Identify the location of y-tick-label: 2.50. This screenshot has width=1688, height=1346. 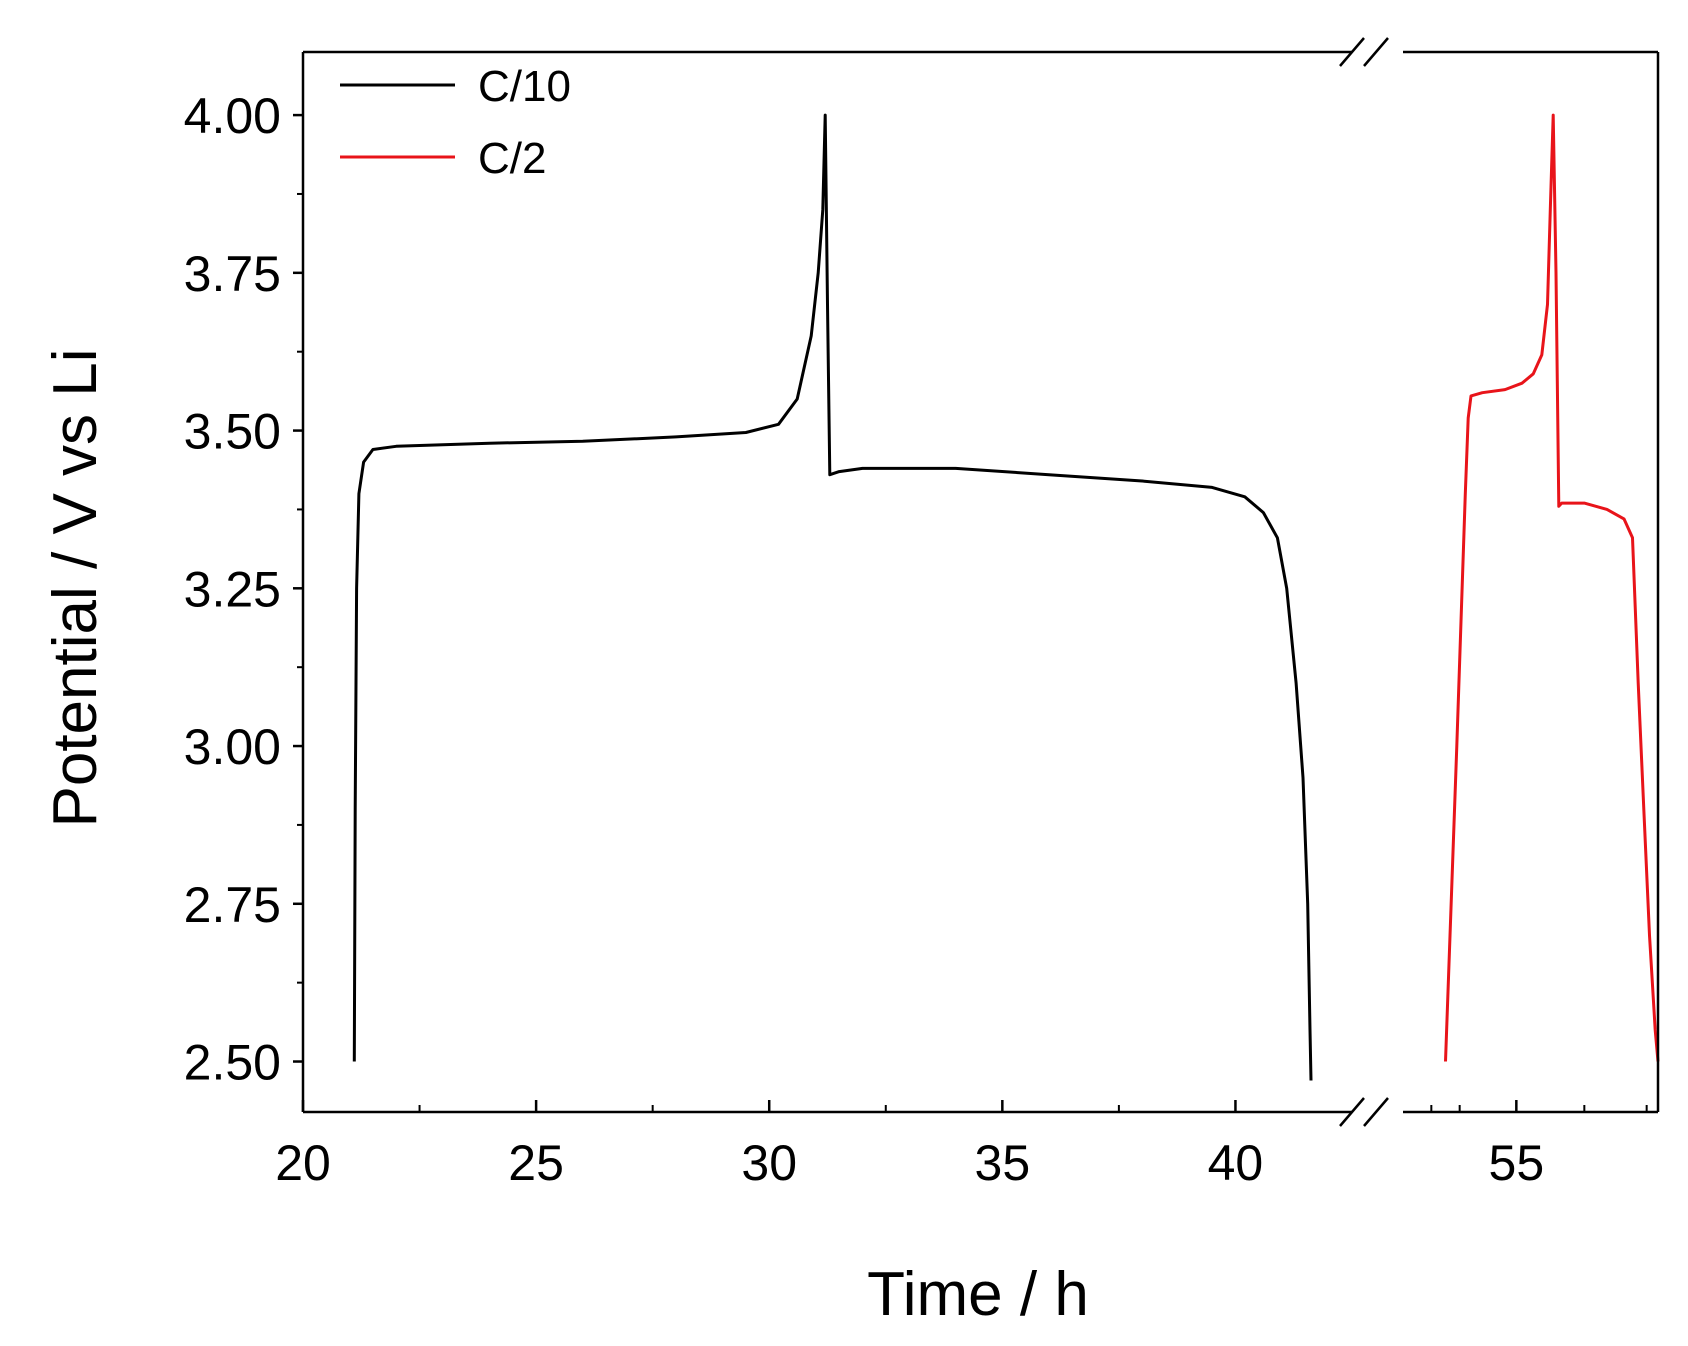
(232, 1063).